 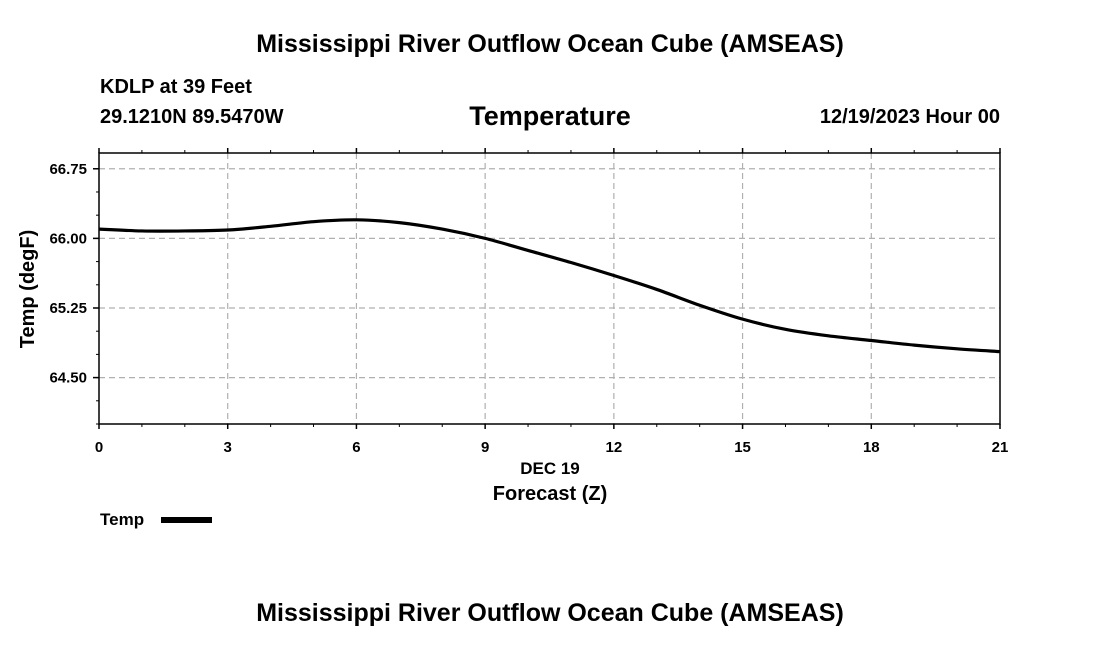 I want to click on chart-subtitle: Temperature, so click(x=550, y=116).